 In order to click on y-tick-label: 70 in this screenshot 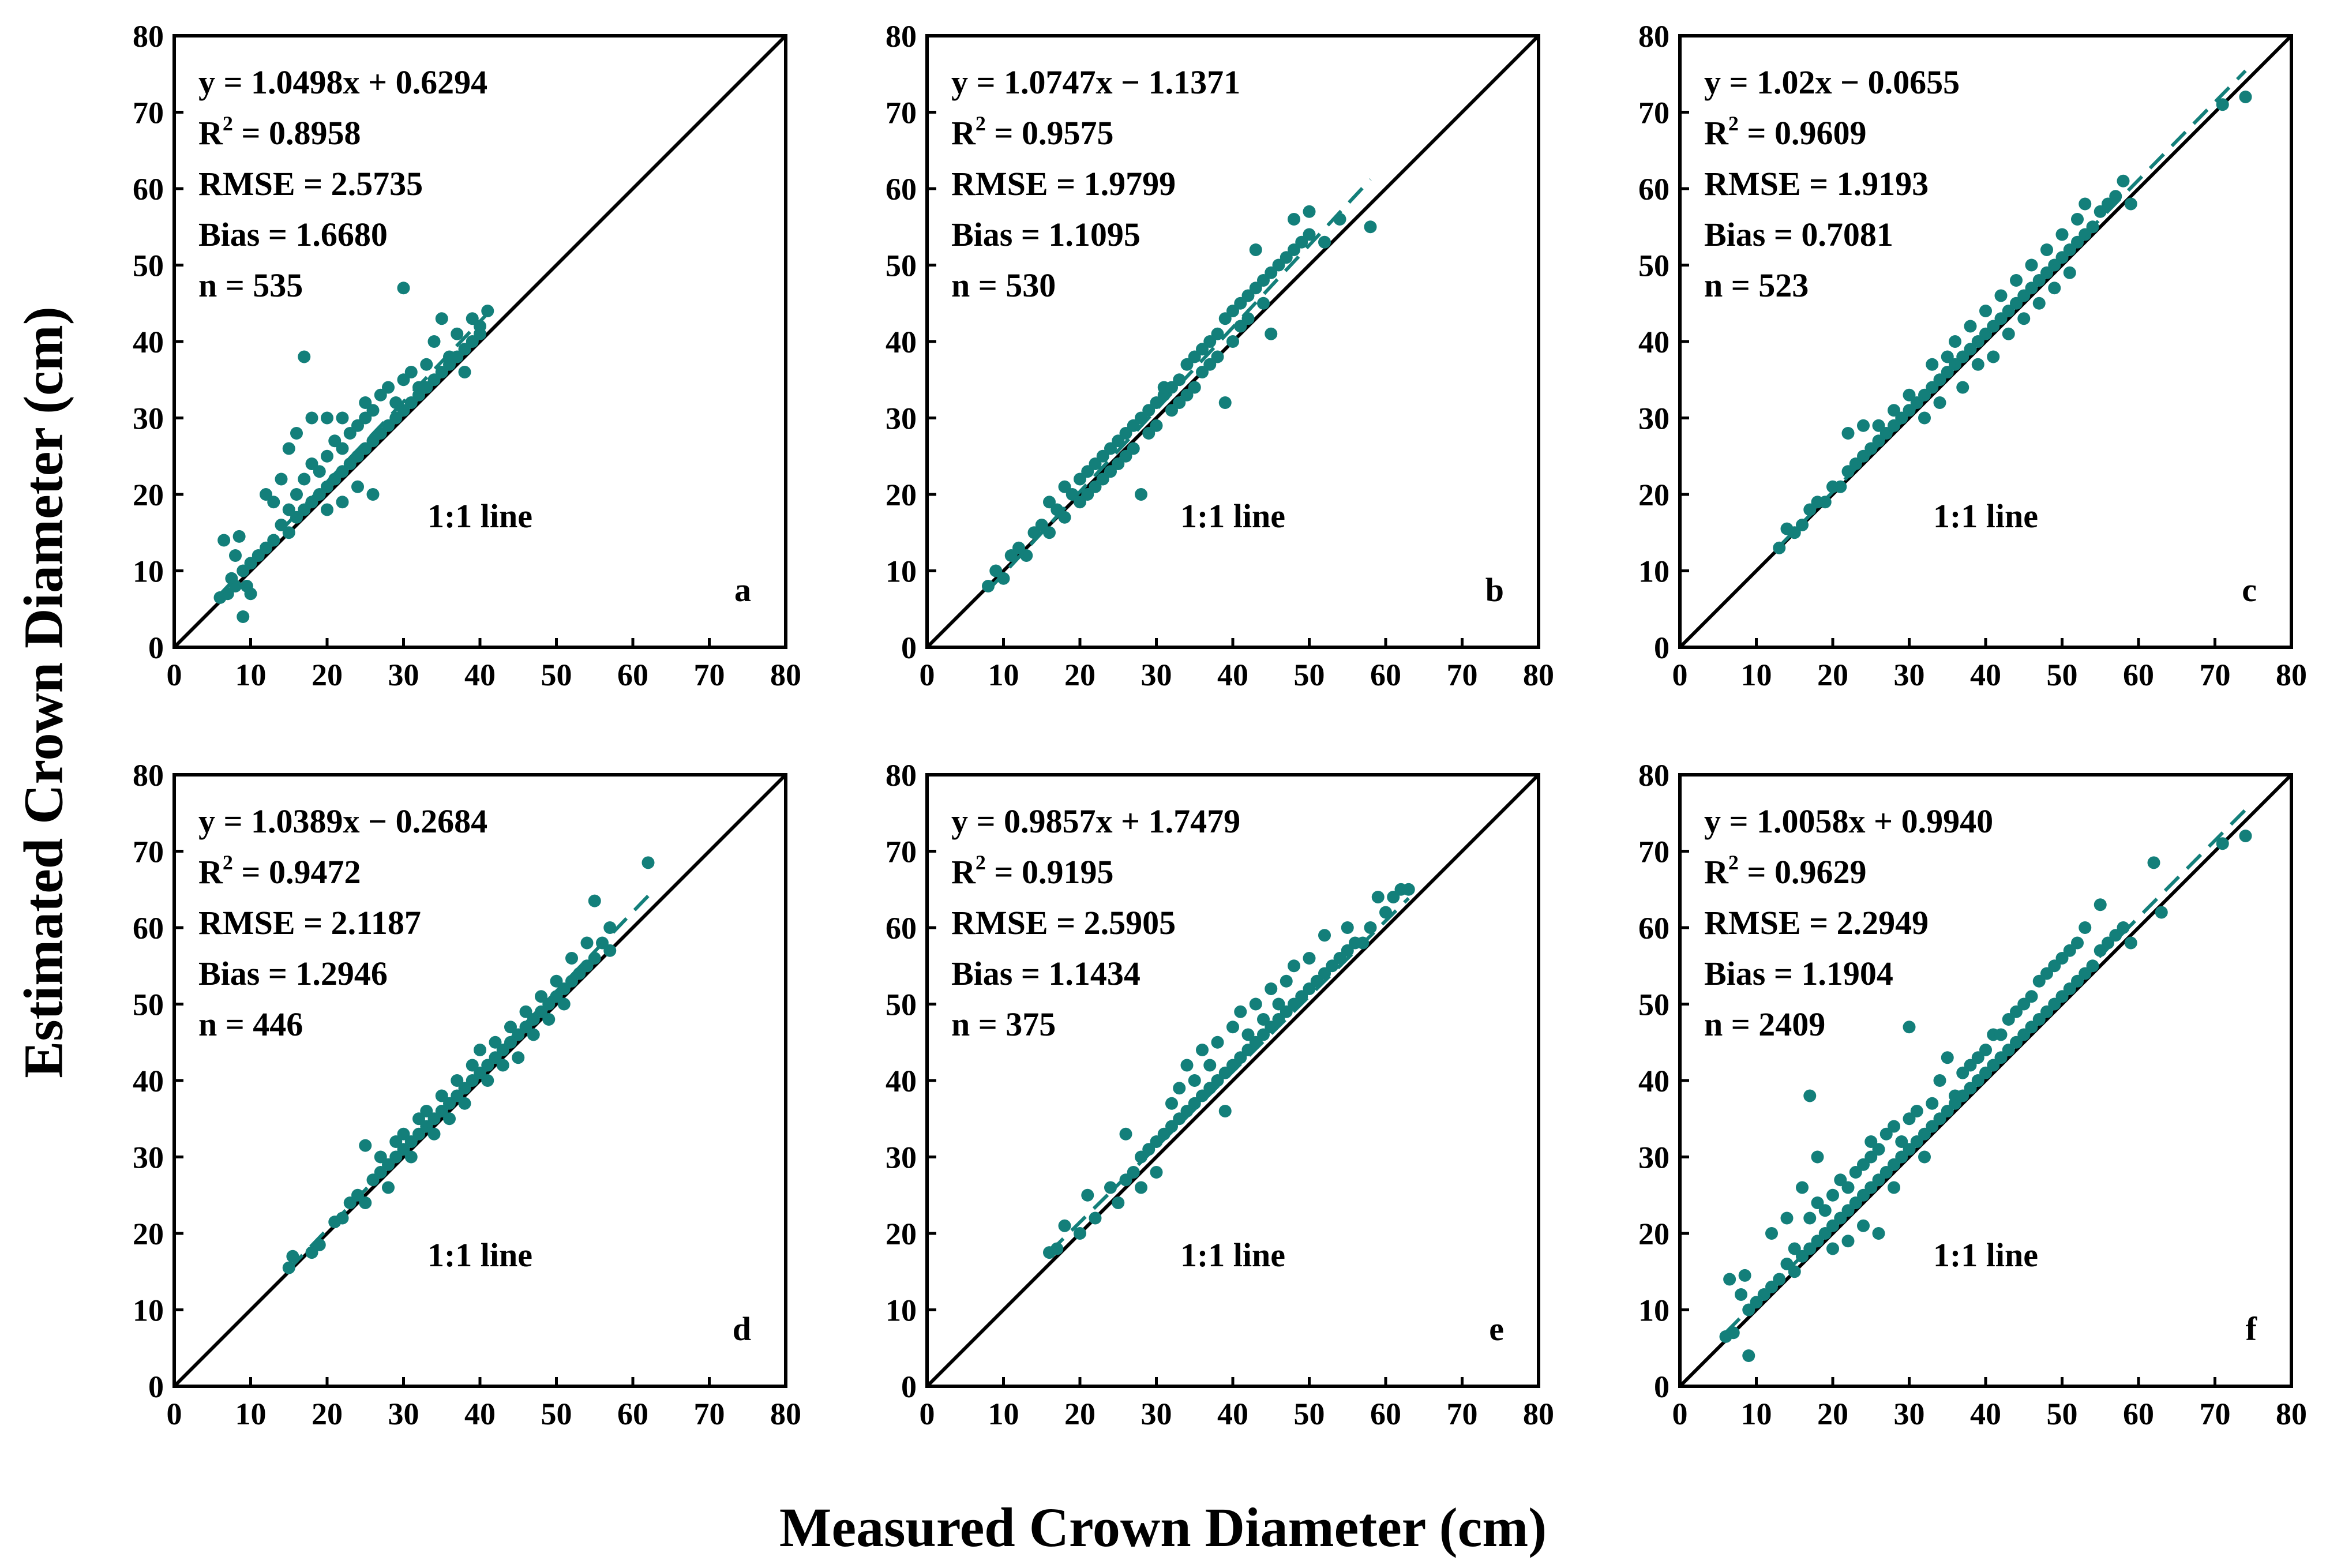, I will do `click(148, 113)`.